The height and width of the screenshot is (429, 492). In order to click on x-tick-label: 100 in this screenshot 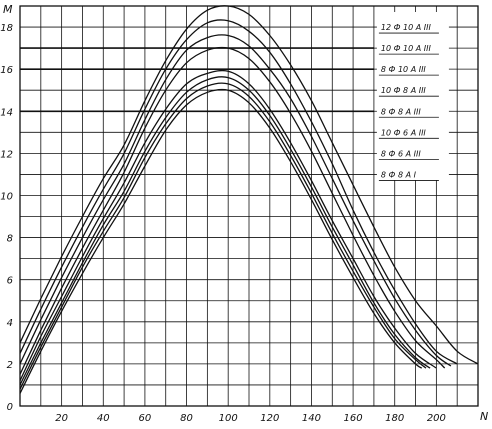, I will do `click(228, 418)`.